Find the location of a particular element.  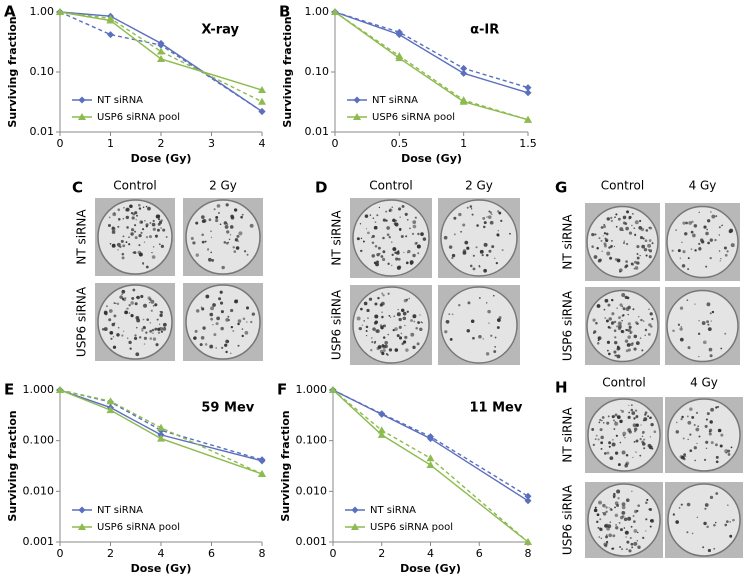

panel-label: H is located at coordinates (561, 388).